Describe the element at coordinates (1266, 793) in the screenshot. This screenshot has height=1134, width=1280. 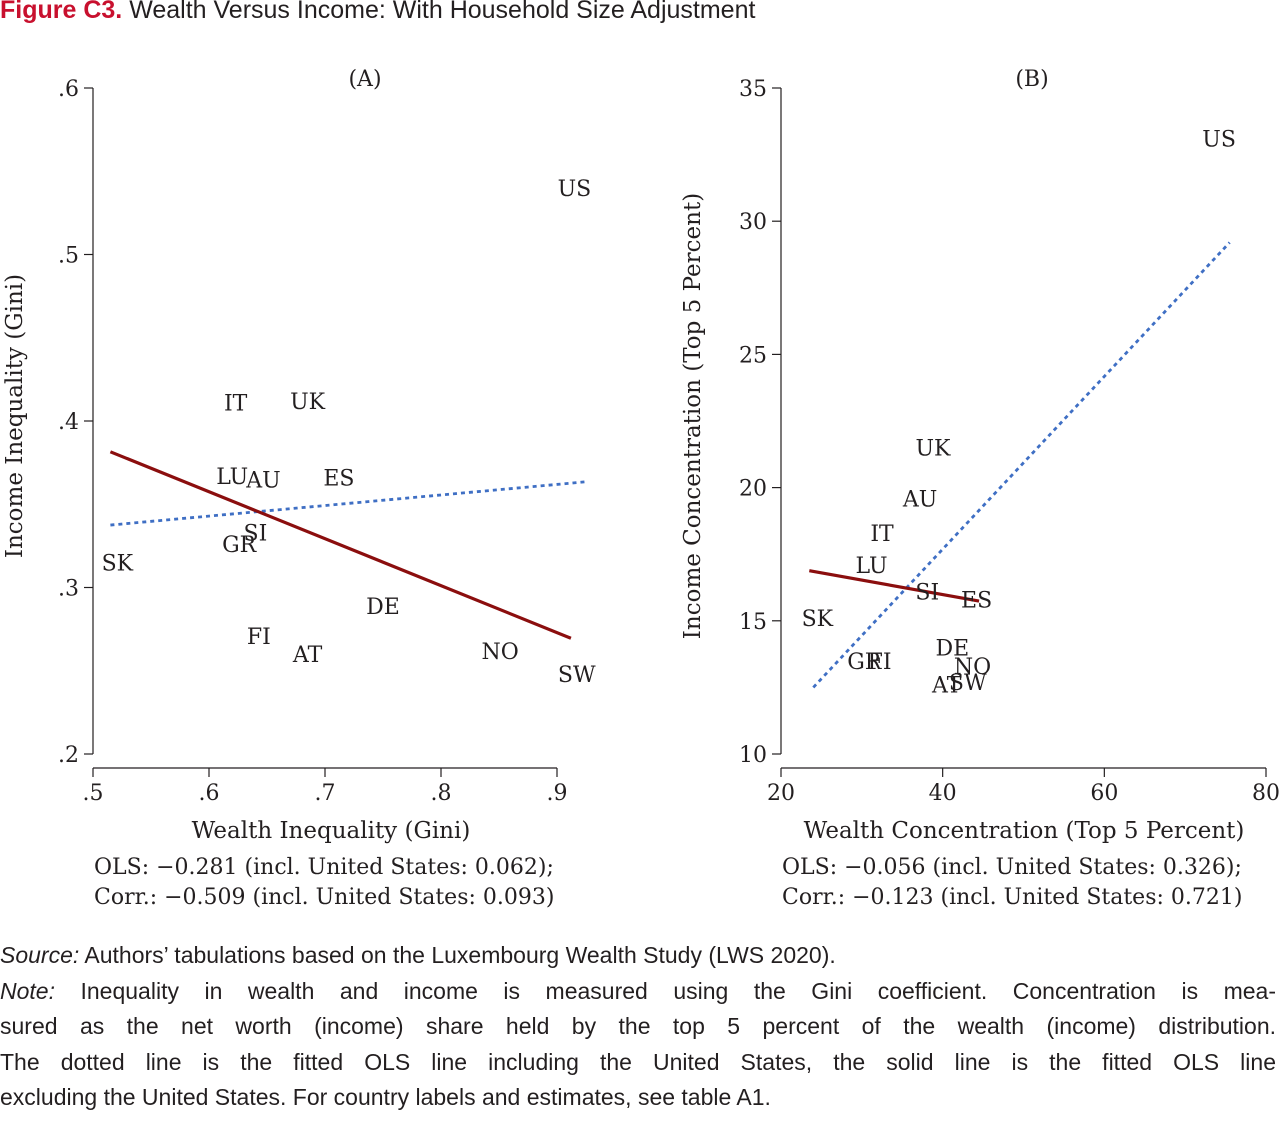
I see `panel-b-x-tick-label: 80` at that location.